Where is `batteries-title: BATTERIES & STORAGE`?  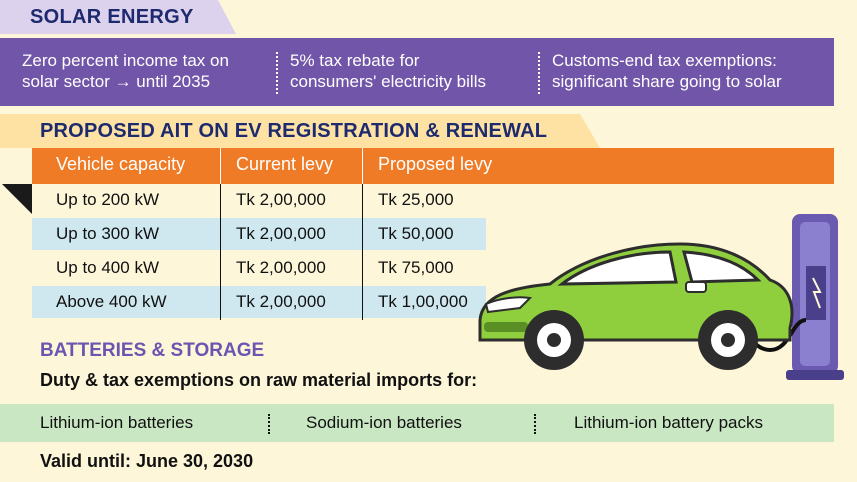
batteries-title: BATTERIES & STORAGE is located at coordinates (152, 350).